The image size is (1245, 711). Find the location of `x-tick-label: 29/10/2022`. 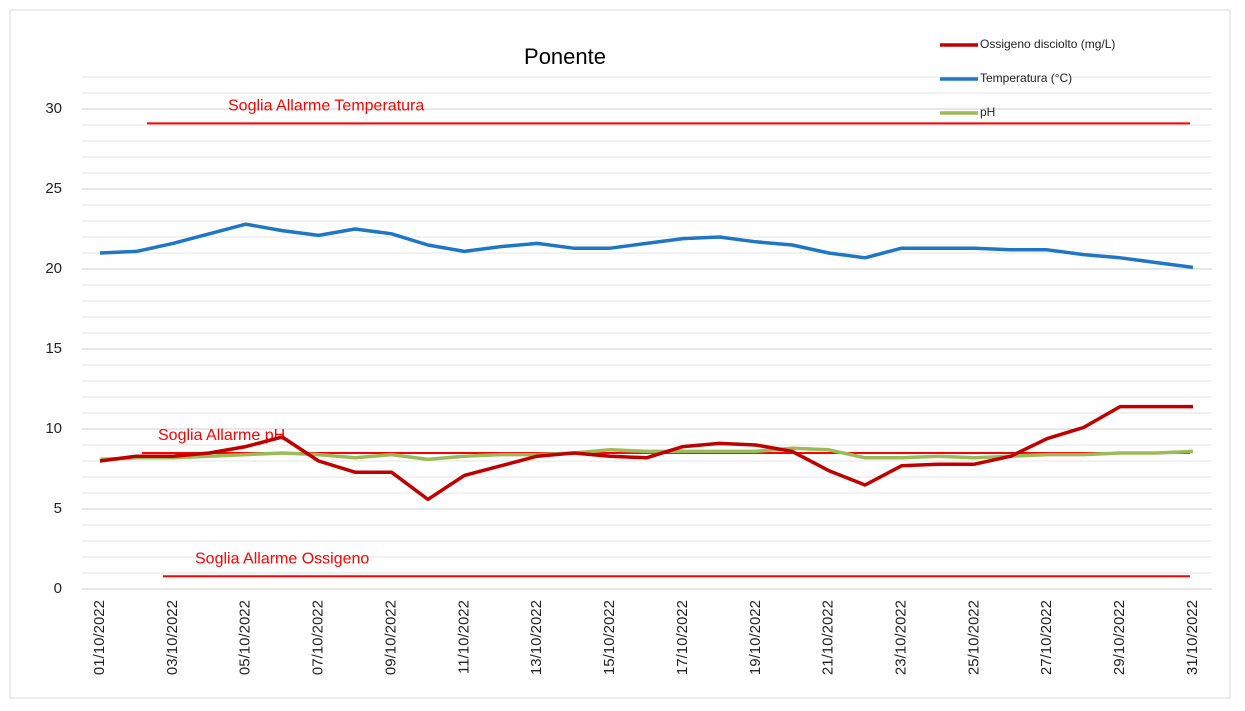

x-tick-label: 29/10/2022 is located at coordinates (1119, 637).